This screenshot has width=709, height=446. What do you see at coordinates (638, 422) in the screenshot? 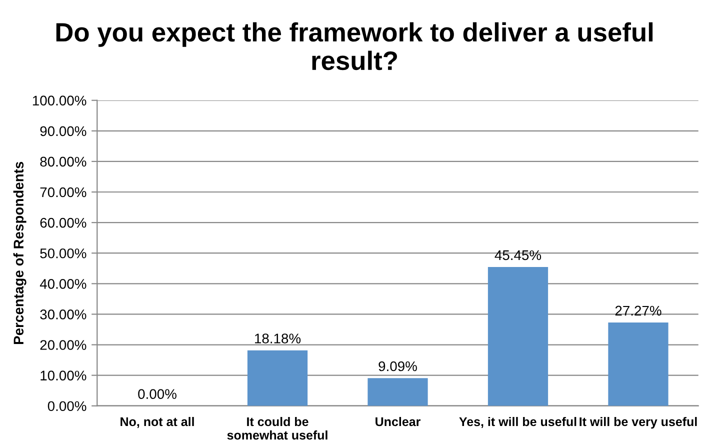
I see `x-tick-label: It will be very useful` at bounding box center [638, 422].